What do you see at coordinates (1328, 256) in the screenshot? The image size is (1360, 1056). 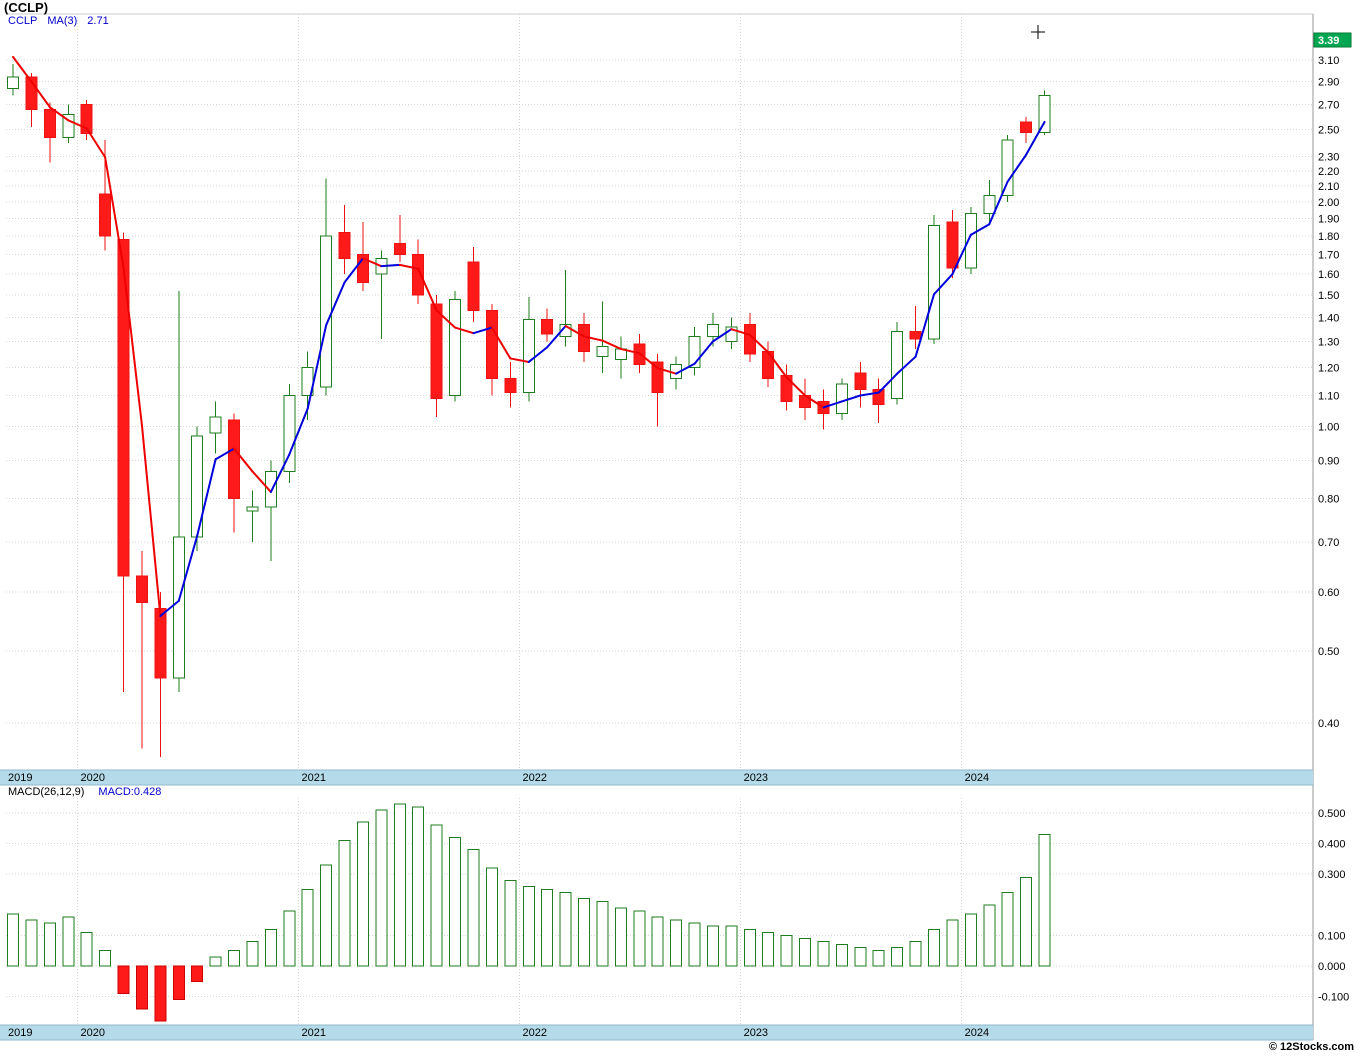 I see `price-axis-label: 1.70` at bounding box center [1328, 256].